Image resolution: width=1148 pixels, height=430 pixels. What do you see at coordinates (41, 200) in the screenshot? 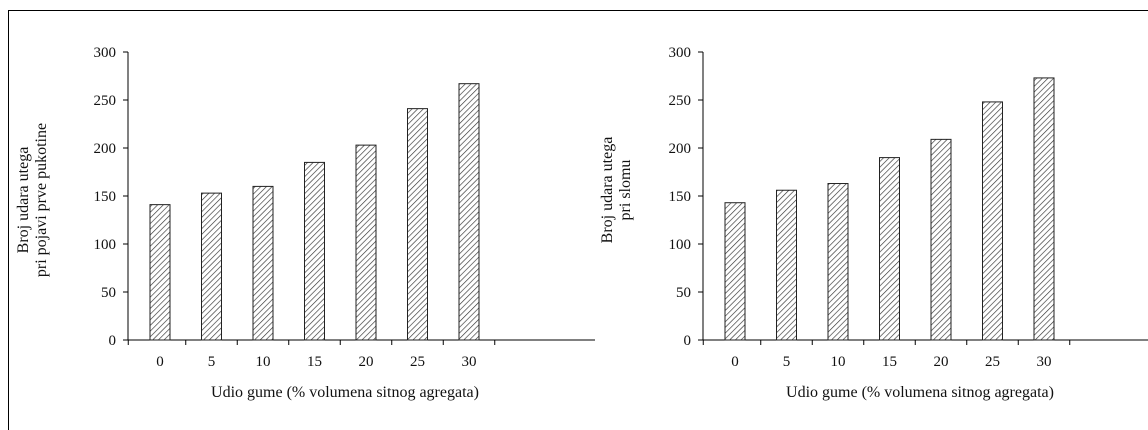
I see `y-axis-label-line-2: pri pojavi prve pukotine` at bounding box center [41, 200].